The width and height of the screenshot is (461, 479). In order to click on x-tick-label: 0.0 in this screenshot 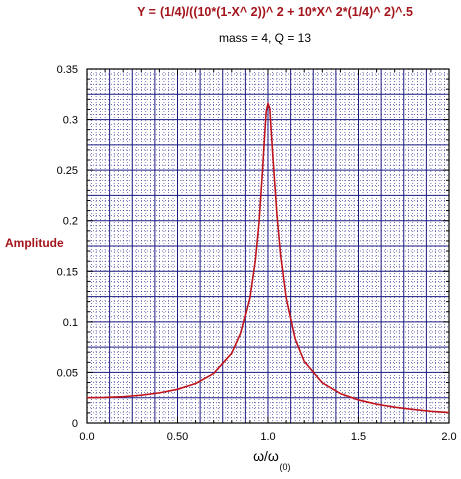, I will do `click(86, 437)`.